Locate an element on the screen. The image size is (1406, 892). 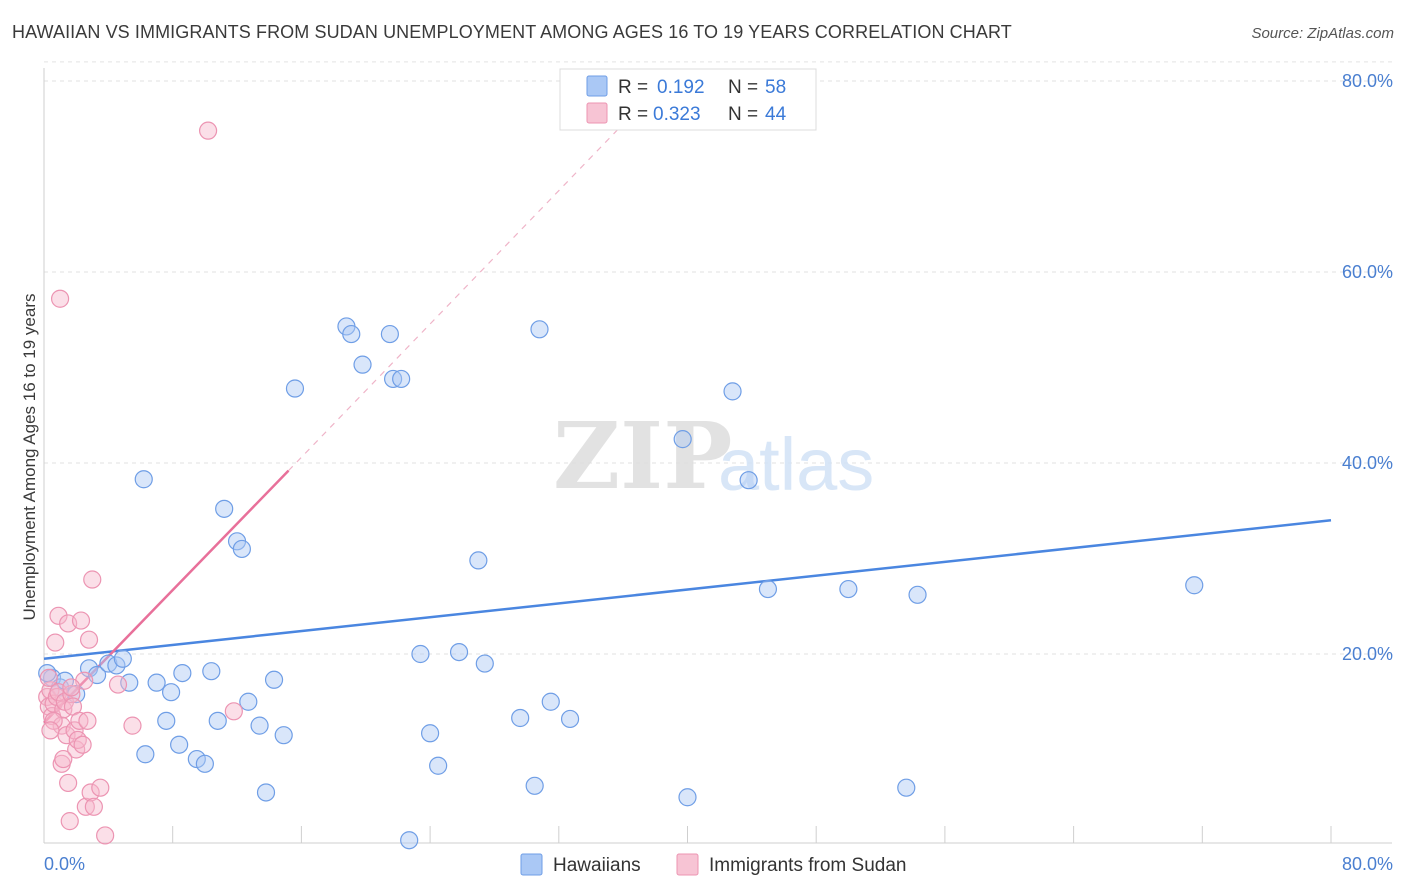
y-tick-label-20: 20.0% is located at coordinates (1367, 654).